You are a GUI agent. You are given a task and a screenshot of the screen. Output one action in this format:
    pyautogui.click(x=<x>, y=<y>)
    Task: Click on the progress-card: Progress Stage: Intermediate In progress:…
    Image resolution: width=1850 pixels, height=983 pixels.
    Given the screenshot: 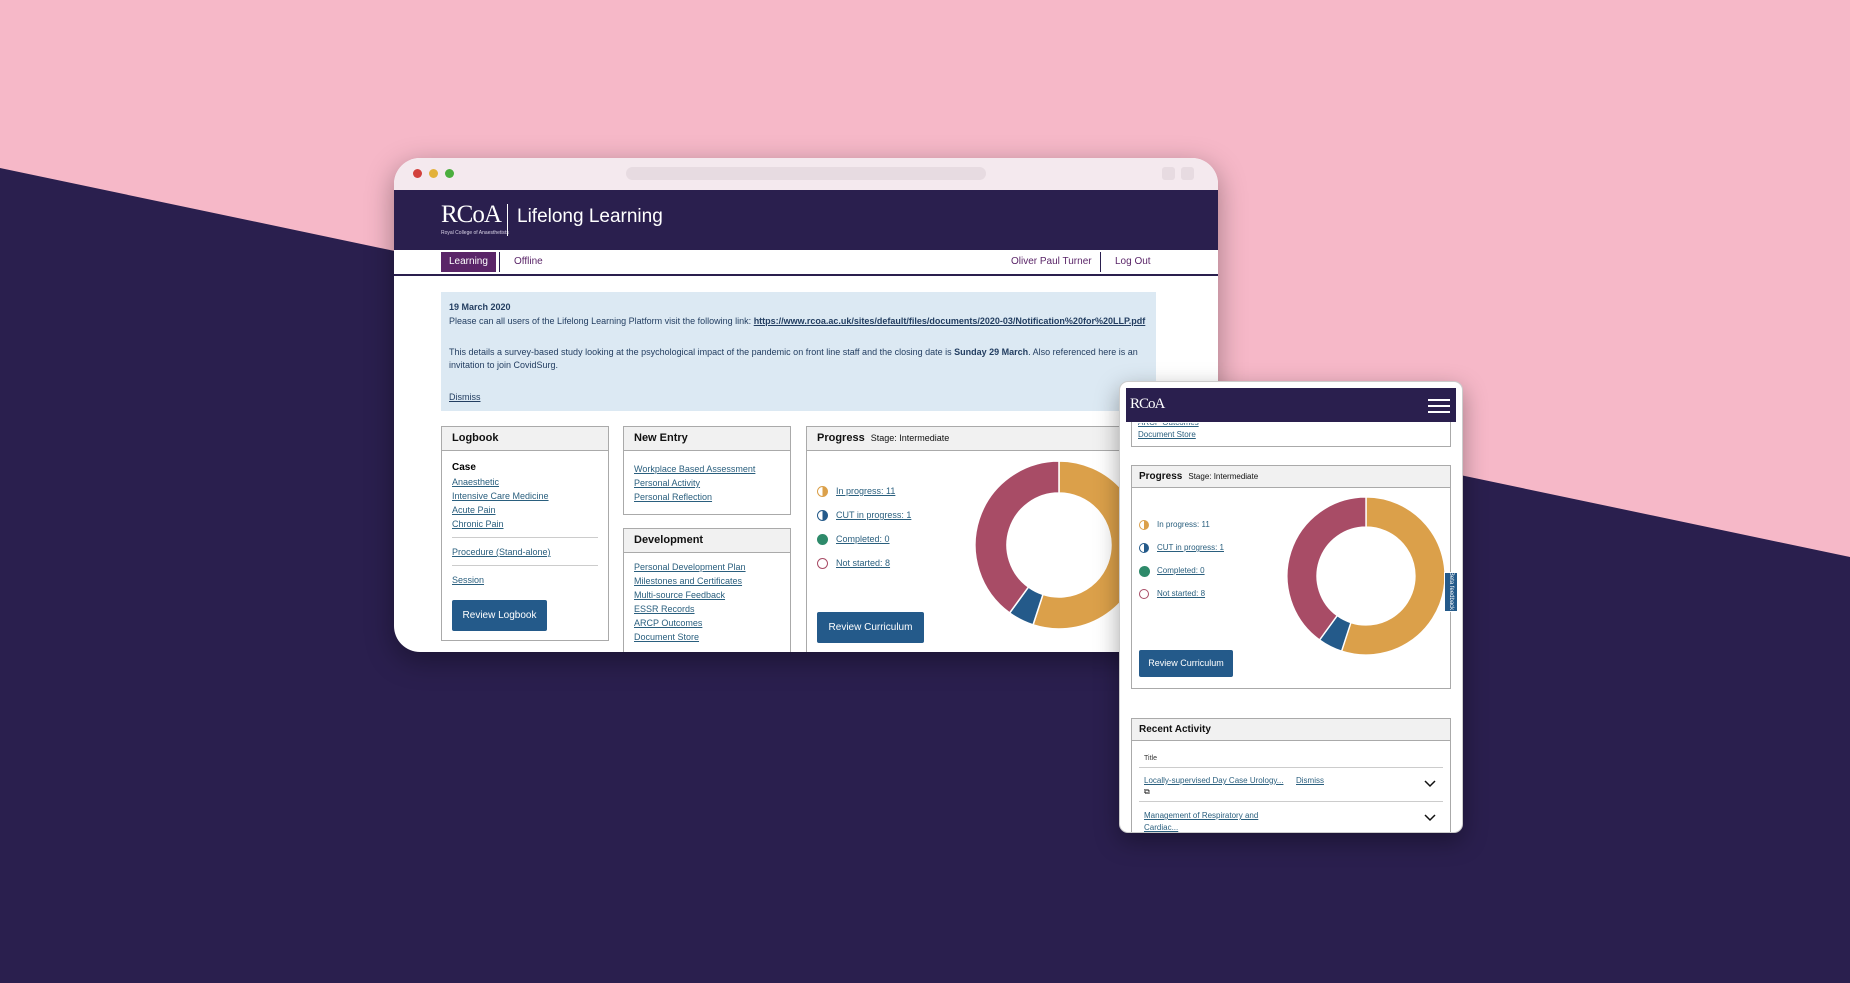 What is the action you would take?
    pyautogui.click(x=975, y=539)
    